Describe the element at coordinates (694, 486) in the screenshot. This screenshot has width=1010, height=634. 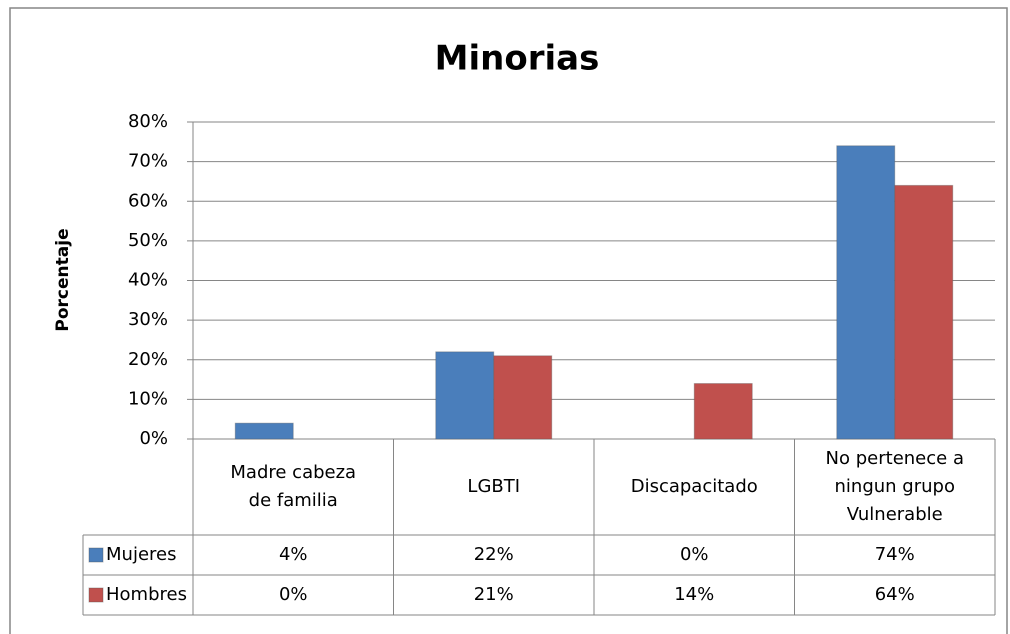
I see `x-tick-label: Discapacitado` at that location.